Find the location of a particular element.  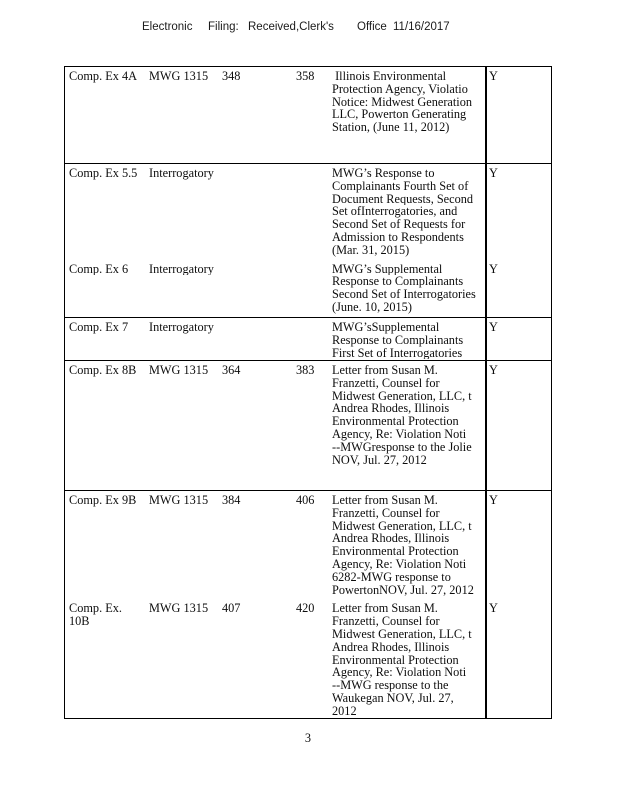

description-line: Admission to Respondents is located at coordinates (398, 237).